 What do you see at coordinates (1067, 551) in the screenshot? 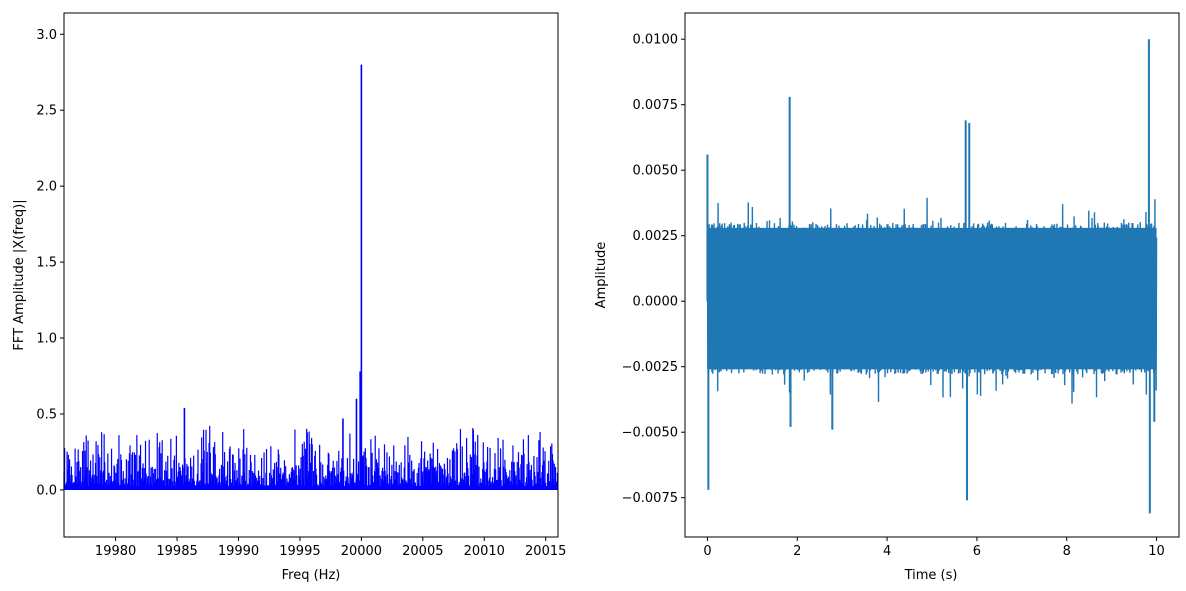
I see `x-tick-label: 8` at bounding box center [1067, 551].